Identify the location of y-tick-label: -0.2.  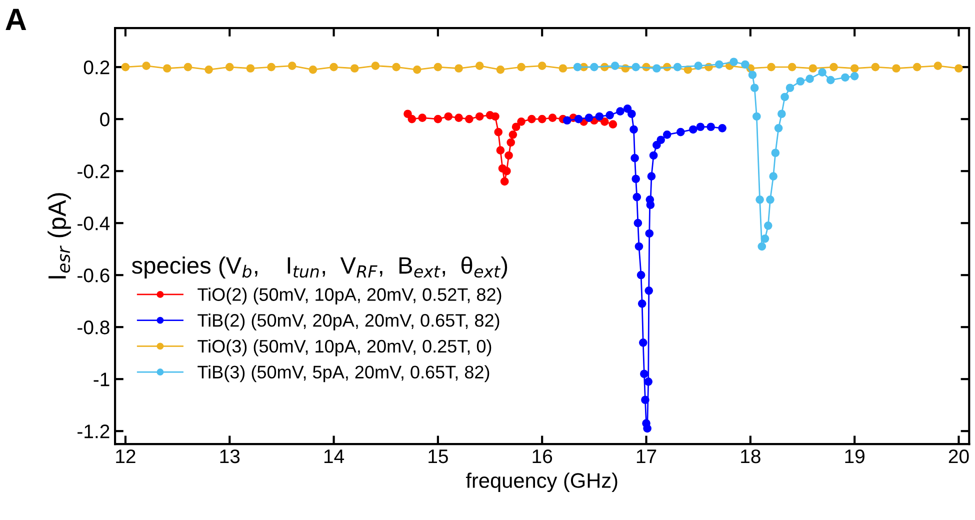
(94, 171).